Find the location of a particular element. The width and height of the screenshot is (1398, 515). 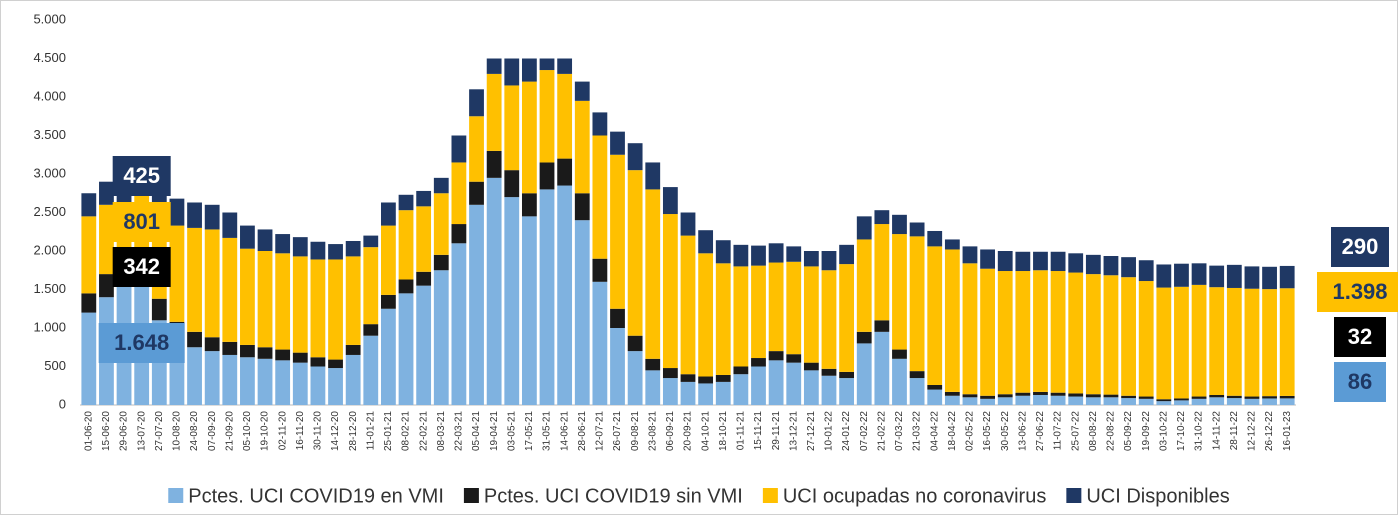

x-tick-label: 22-02-21 is located at coordinates (423, 431).